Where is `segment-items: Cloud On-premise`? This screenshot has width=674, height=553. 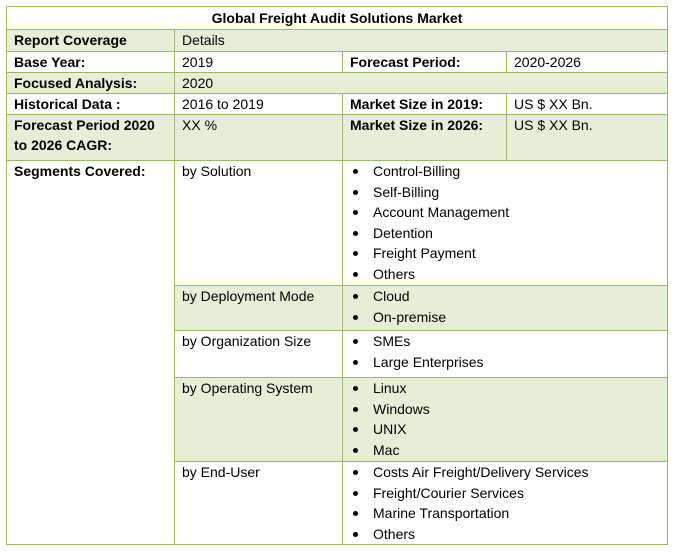 segment-items: Cloud On-premise is located at coordinates (505, 308).